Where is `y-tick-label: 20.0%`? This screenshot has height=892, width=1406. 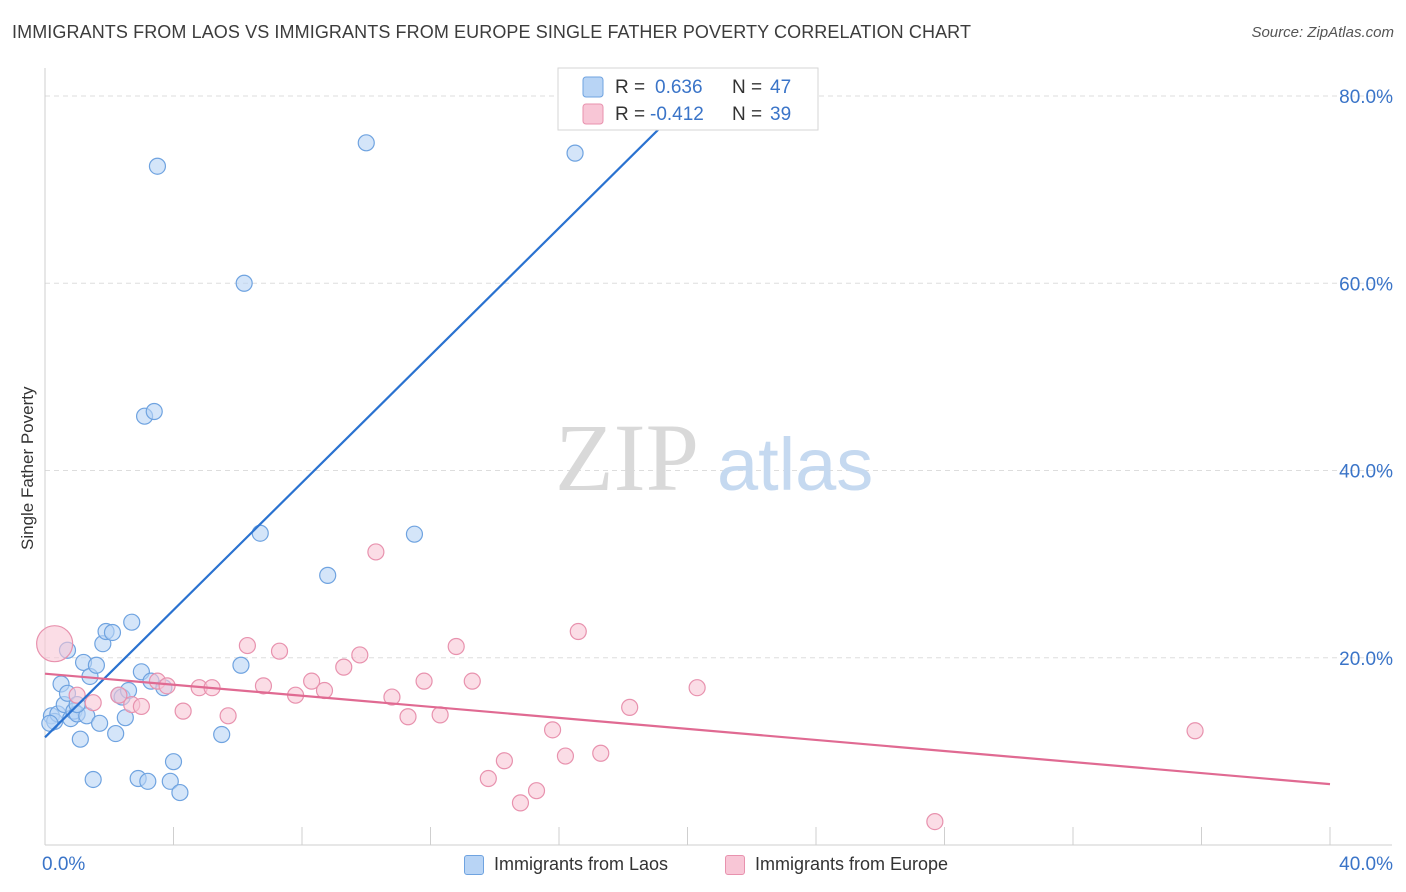 y-tick-label: 20.0% is located at coordinates (1366, 659).